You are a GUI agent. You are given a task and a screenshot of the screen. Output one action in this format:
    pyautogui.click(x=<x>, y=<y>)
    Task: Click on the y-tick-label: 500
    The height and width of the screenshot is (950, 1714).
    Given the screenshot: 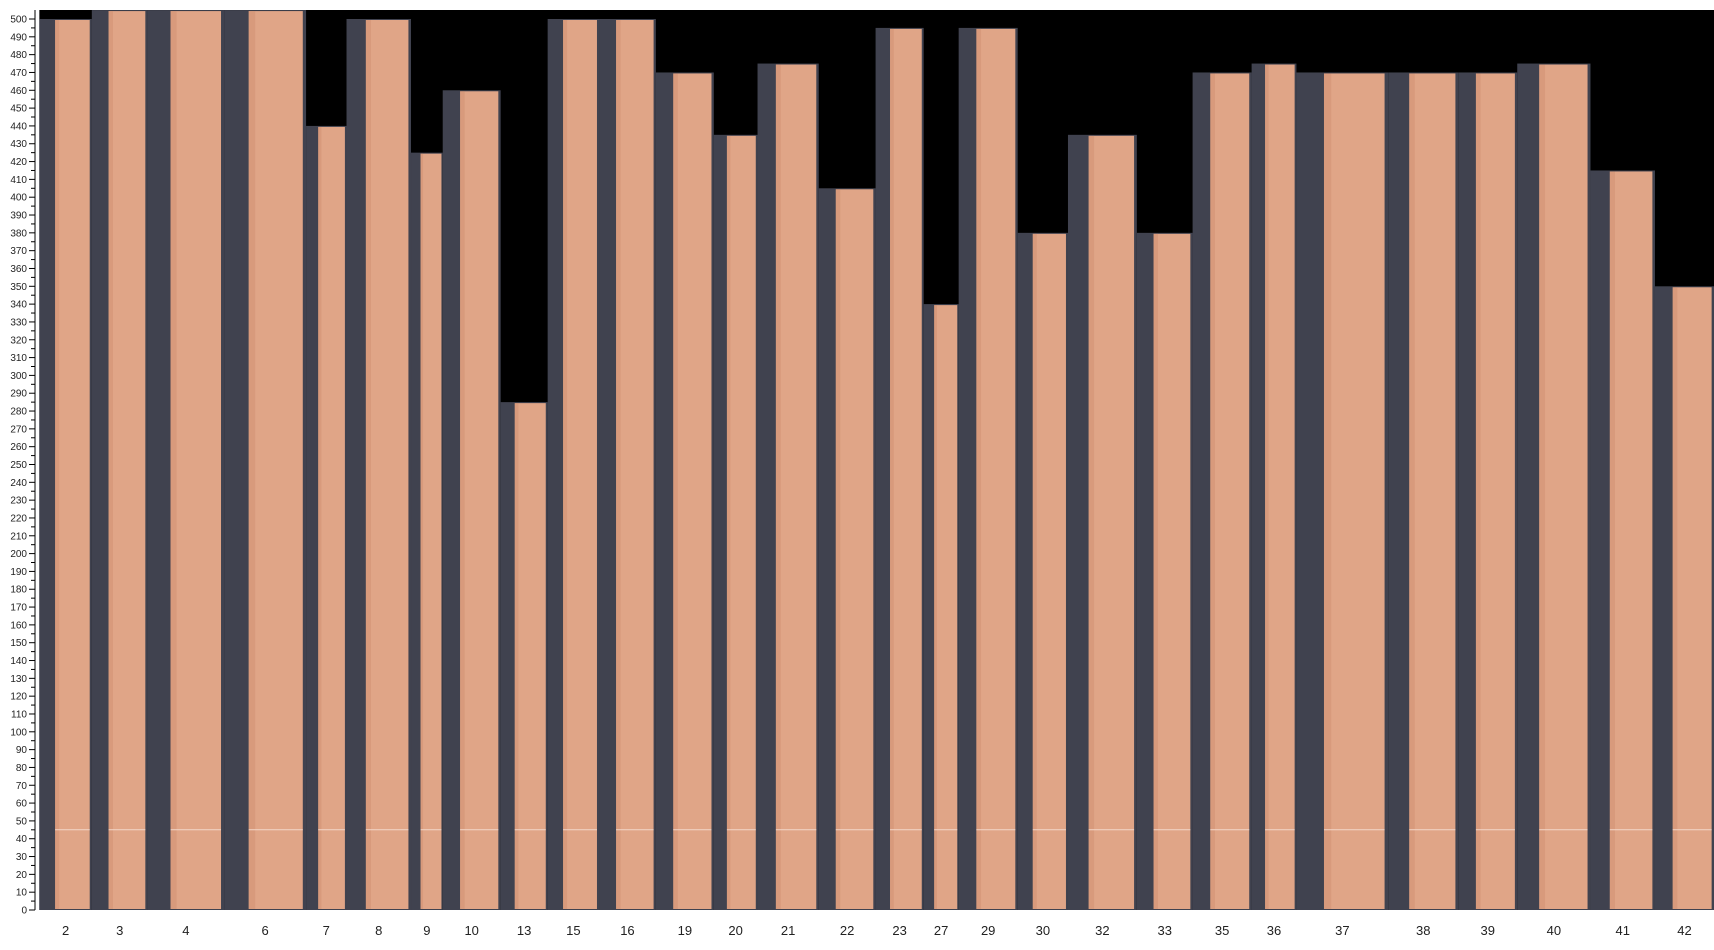 What is the action you would take?
    pyautogui.click(x=18, y=20)
    